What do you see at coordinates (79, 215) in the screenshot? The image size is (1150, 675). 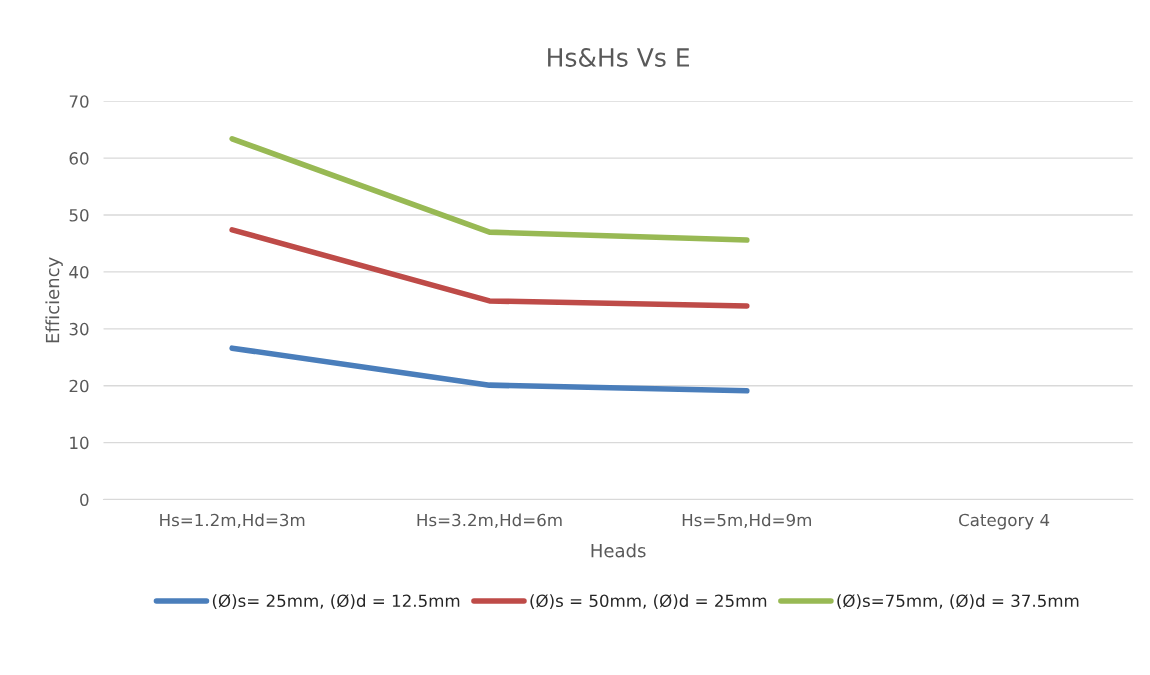 I see `y-tick-label: 50` at bounding box center [79, 215].